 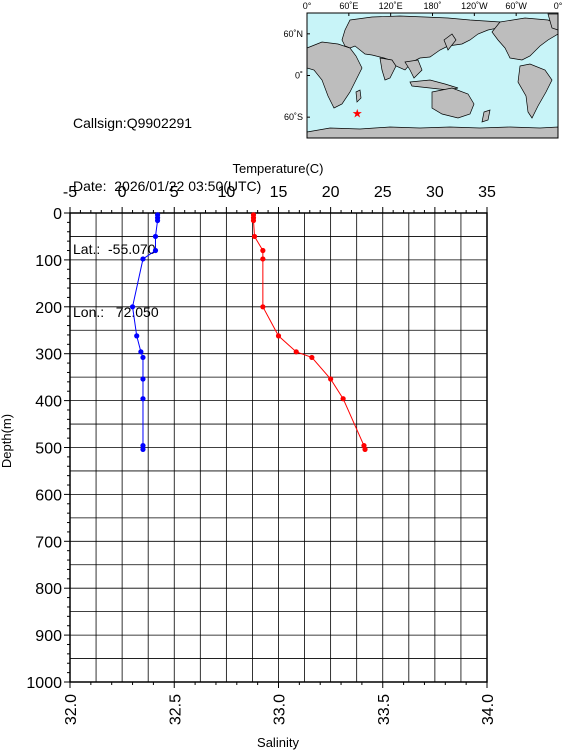 What do you see at coordinates (48, 449) in the screenshot?
I see `depth-tick-label: 500` at bounding box center [48, 449].